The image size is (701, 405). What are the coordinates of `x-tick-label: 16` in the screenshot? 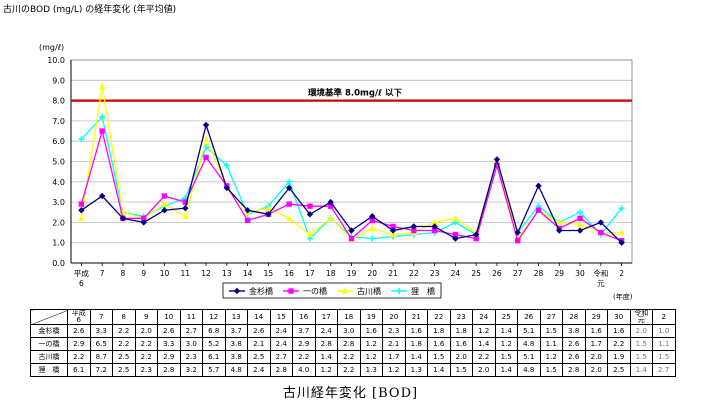 It's located at (289, 273).